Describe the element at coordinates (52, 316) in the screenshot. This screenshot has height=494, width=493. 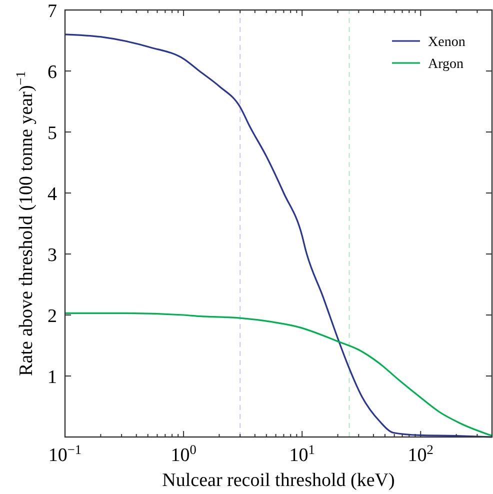
I see `y-tick-label: 2` at that location.